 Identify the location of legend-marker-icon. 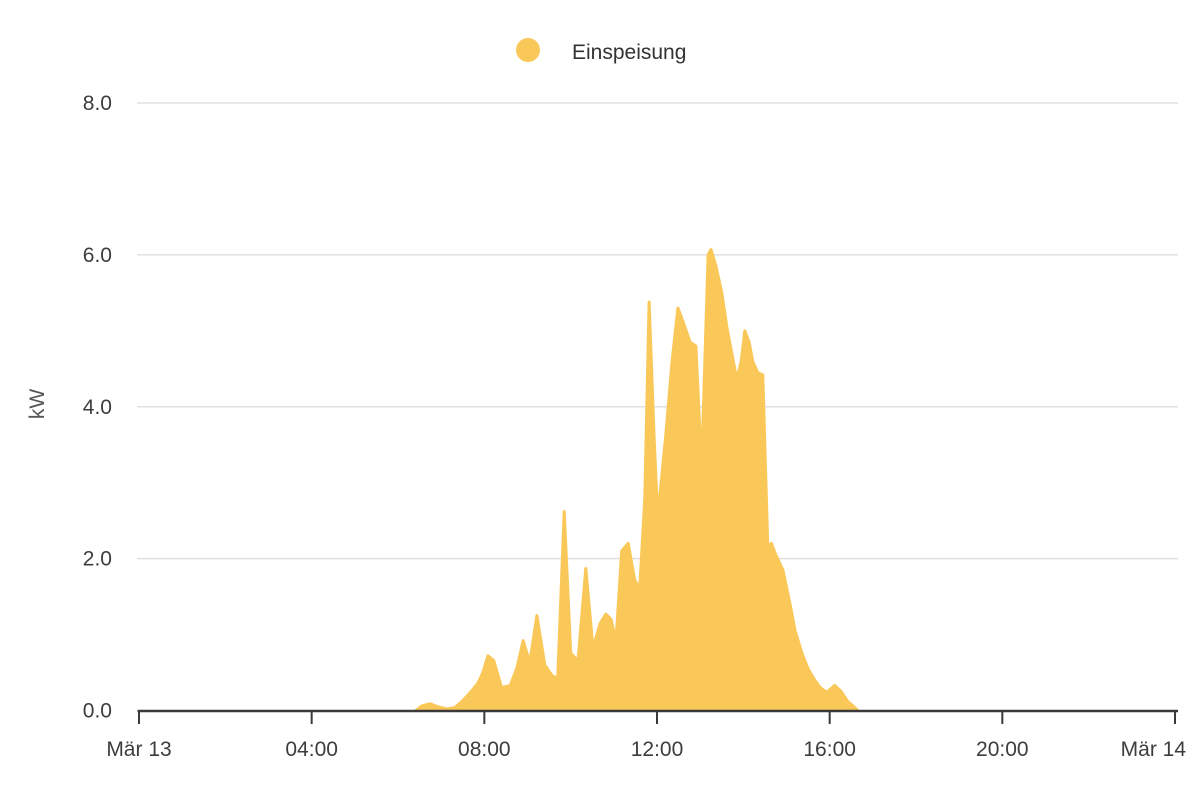
(528, 50).